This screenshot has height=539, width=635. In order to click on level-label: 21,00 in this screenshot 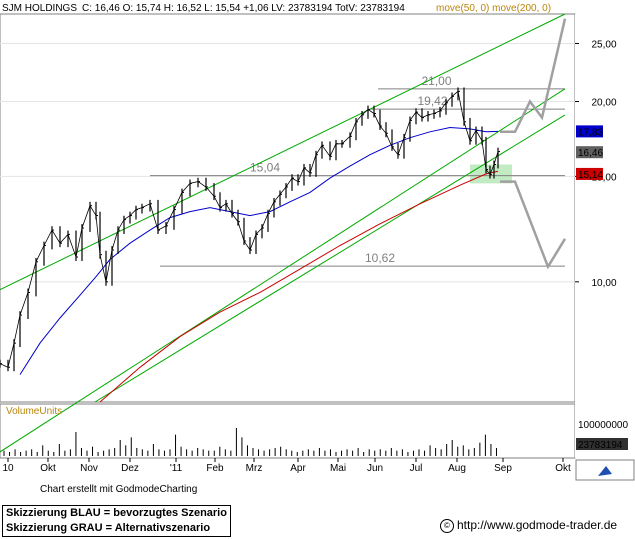, I will do `click(437, 81)`.